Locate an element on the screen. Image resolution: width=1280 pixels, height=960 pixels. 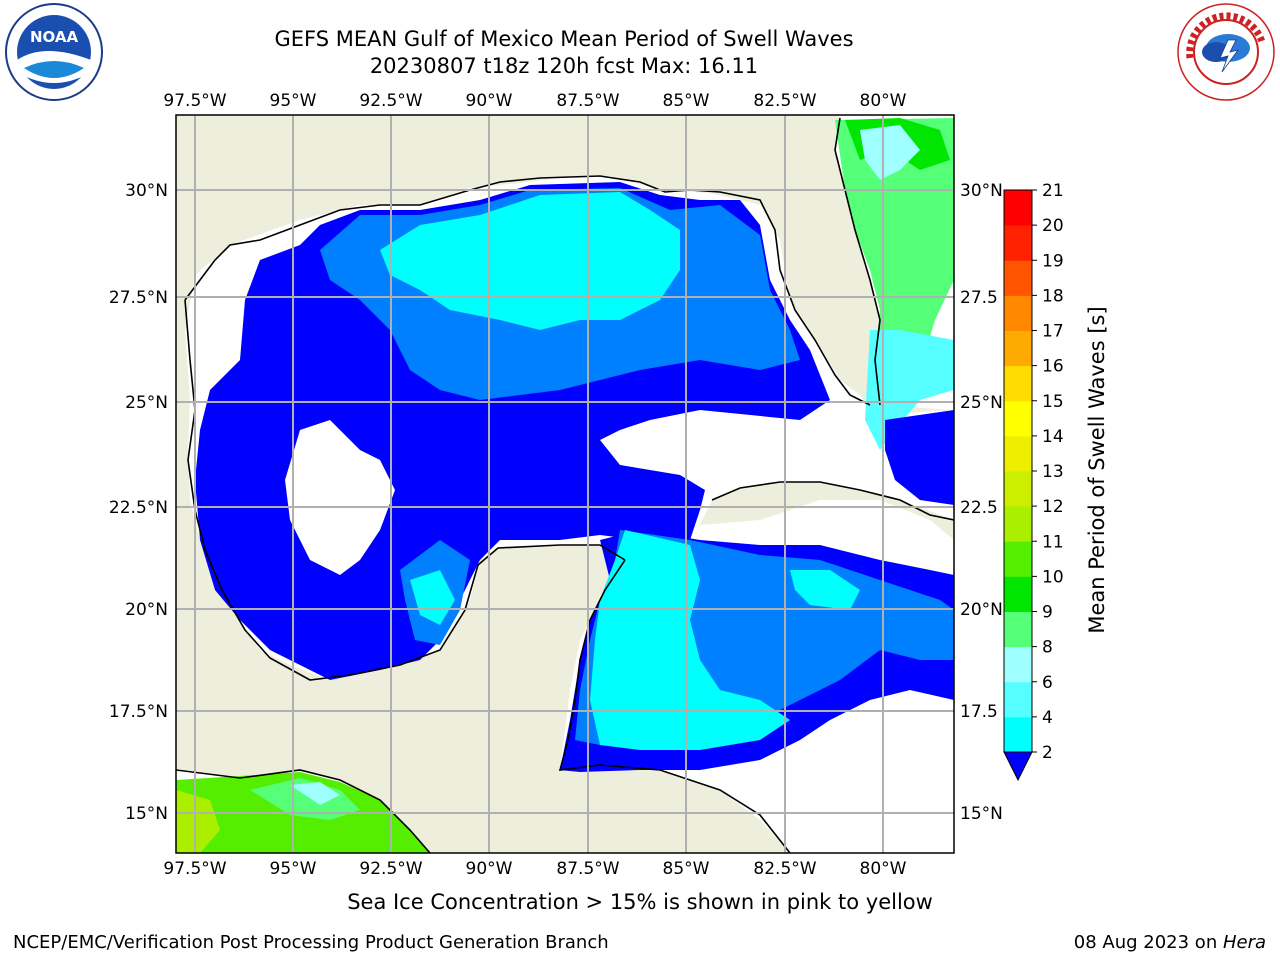
colorbar-tick-label: 8 is located at coordinates (1047, 648).